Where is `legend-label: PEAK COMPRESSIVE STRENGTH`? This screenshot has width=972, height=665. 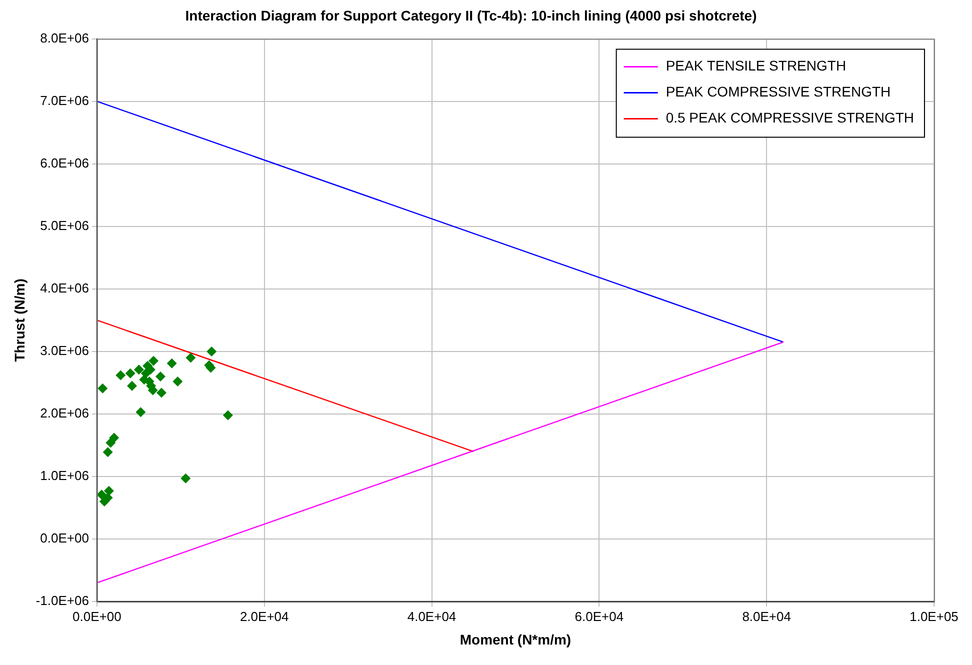 legend-label: PEAK COMPRESSIVE STRENGTH is located at coordinates (778, 92).